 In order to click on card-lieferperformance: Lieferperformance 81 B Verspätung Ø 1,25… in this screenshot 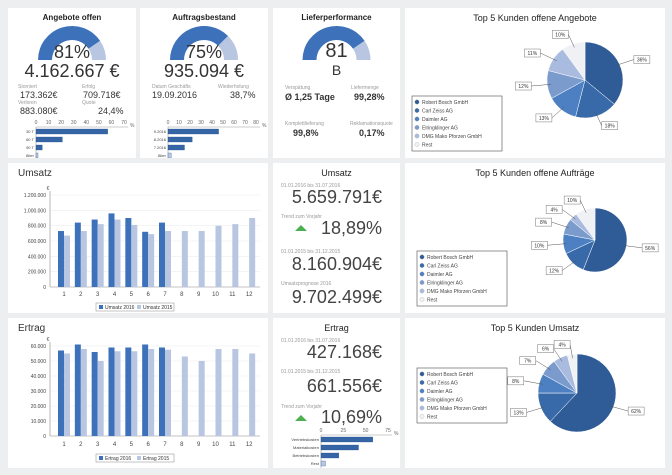, I will do `click(336, 83)`.